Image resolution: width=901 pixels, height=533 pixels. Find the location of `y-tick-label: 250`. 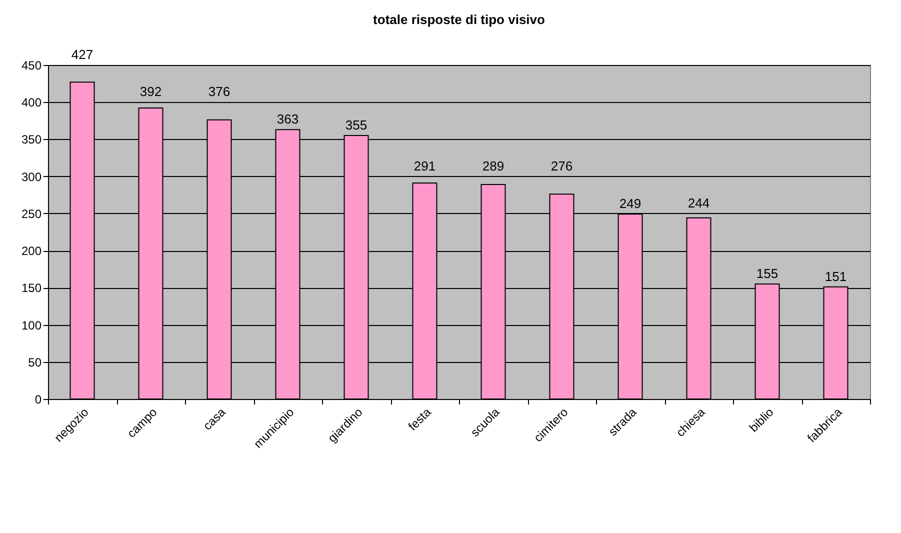

y-tick-label: 250 is located at coordinates (31, 213).